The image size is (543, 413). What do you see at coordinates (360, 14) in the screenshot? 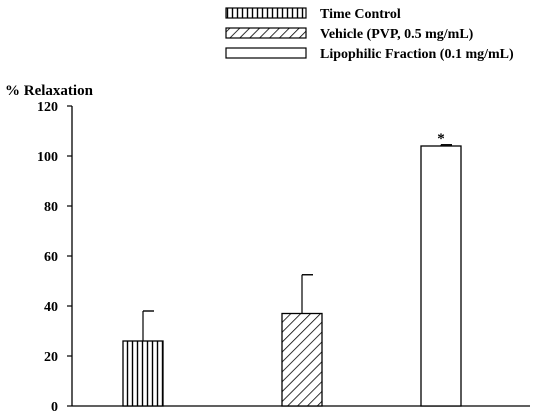
I see `legend-label: Time Control` at bounding box center [360, 14].